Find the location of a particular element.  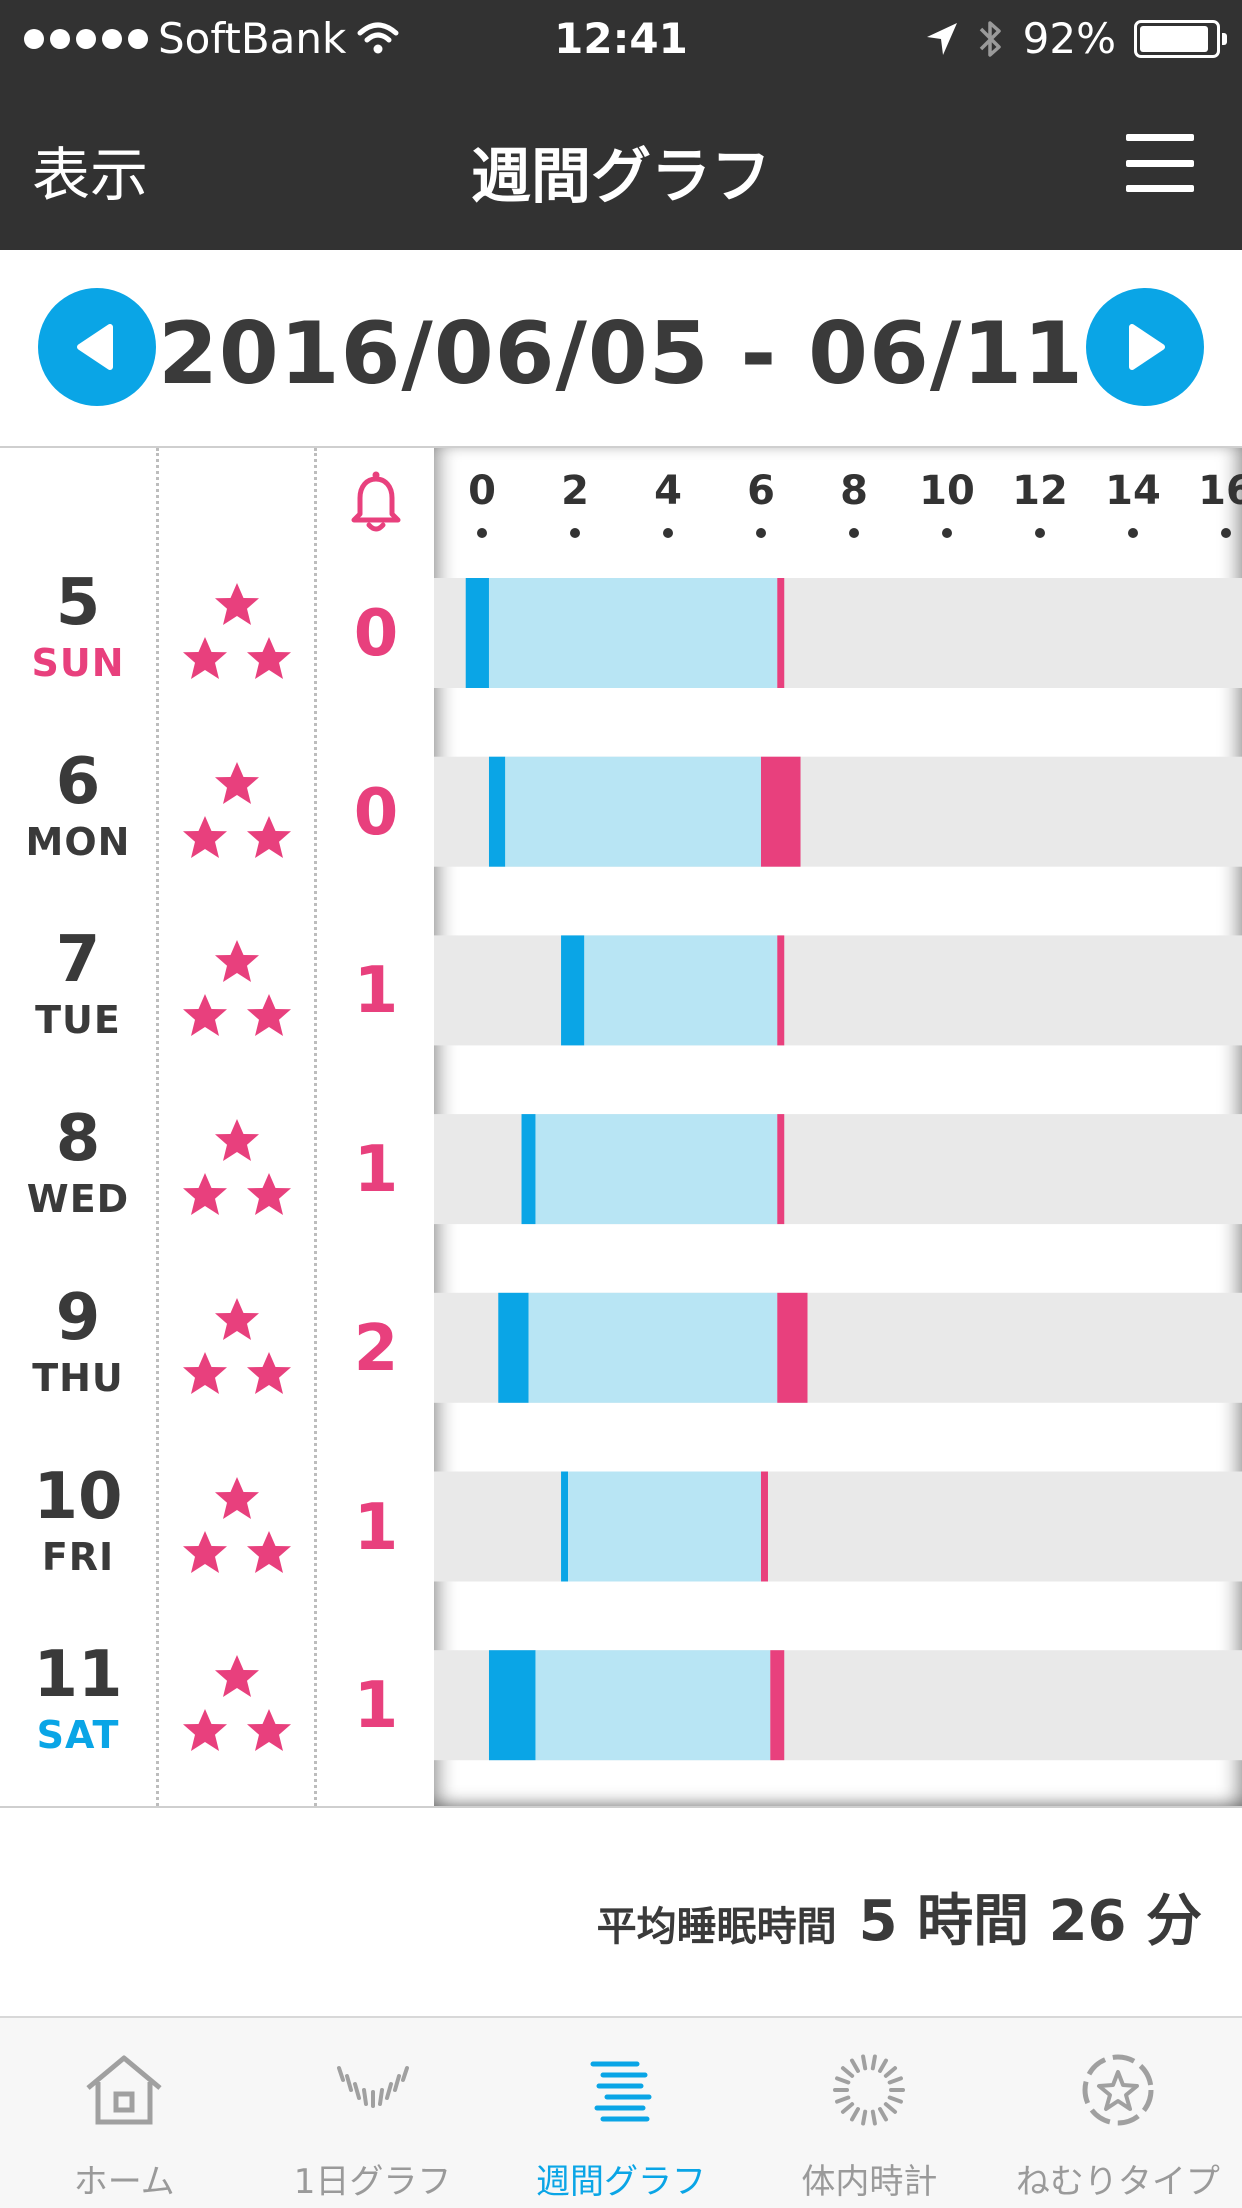

alarm-count: 2 is located at coordinates (376, 1348).